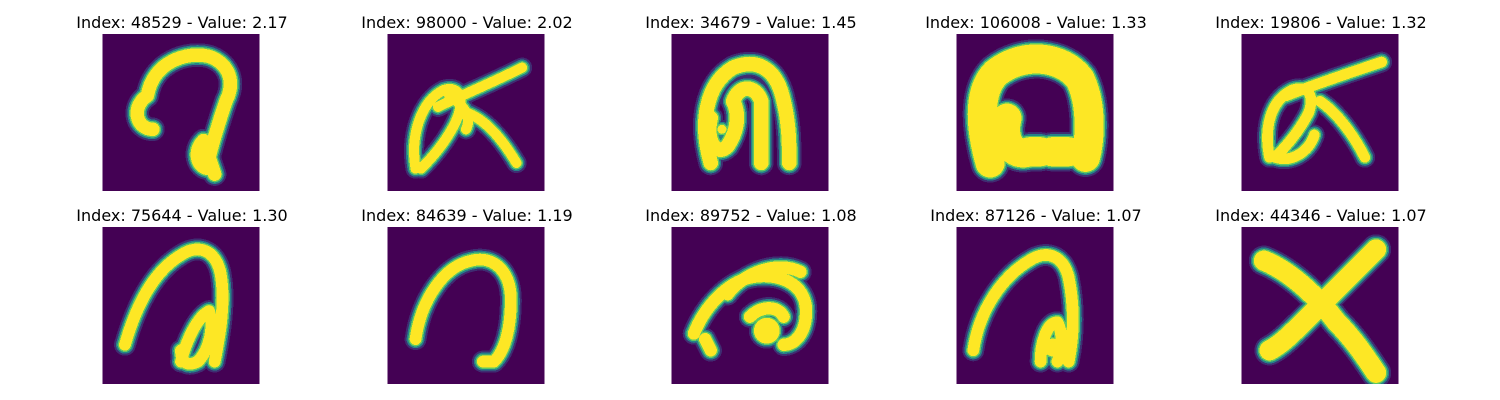  I want to click on image-panel: Index: 89752 - Value: 1.08, so click(751, 295).